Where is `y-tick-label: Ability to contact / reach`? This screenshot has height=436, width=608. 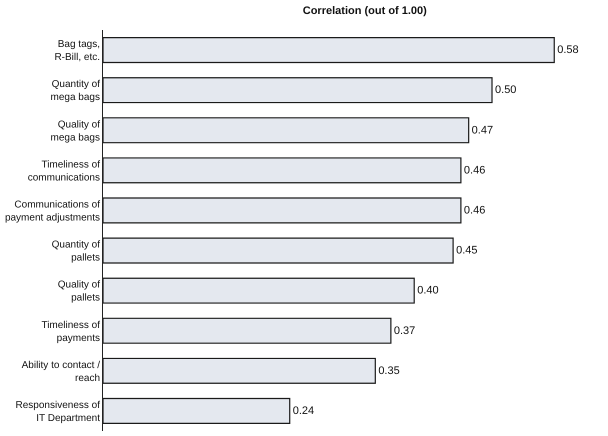 y-tick-label: Ability to contact / reach is located at coordinates (61, 372).